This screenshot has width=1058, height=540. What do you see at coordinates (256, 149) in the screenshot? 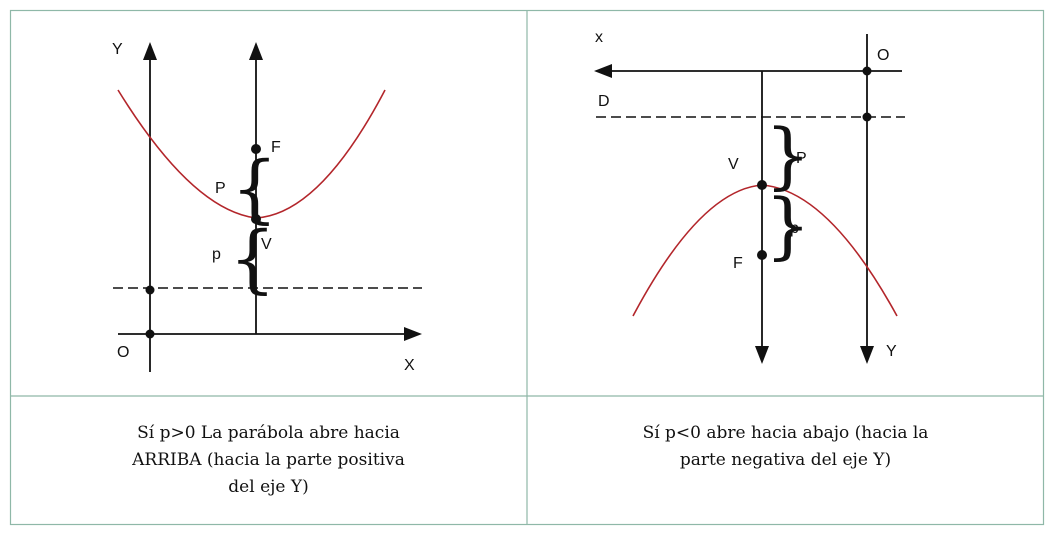
I see `left-focus-point` at bounding box center [256, 149].